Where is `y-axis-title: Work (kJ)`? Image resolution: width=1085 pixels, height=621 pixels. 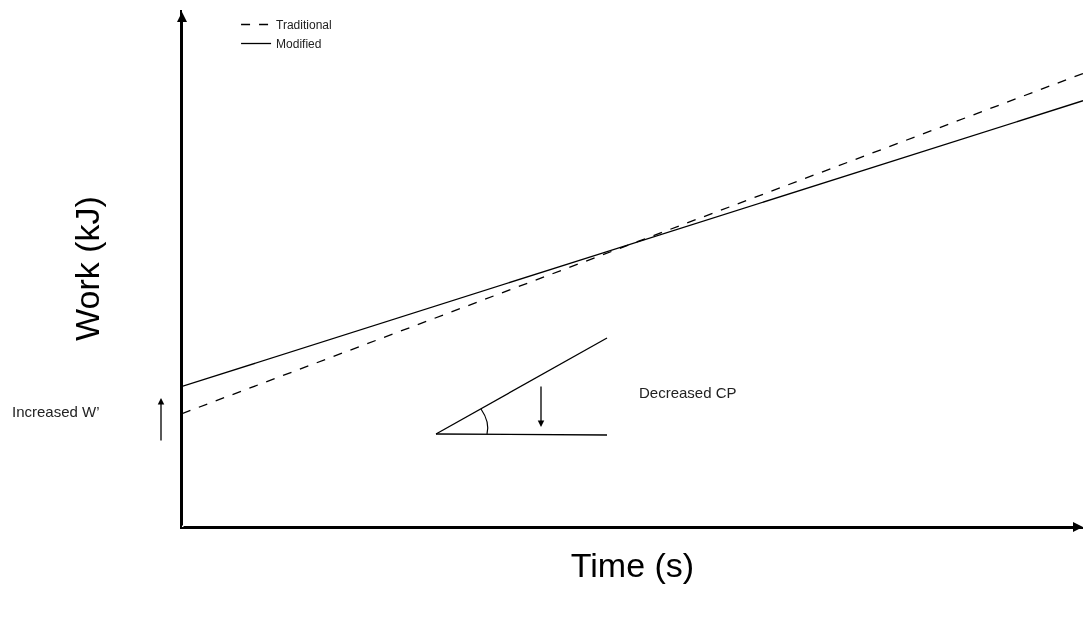
y-axis-title: Work (kJ) is located at coordinates (87, 268).